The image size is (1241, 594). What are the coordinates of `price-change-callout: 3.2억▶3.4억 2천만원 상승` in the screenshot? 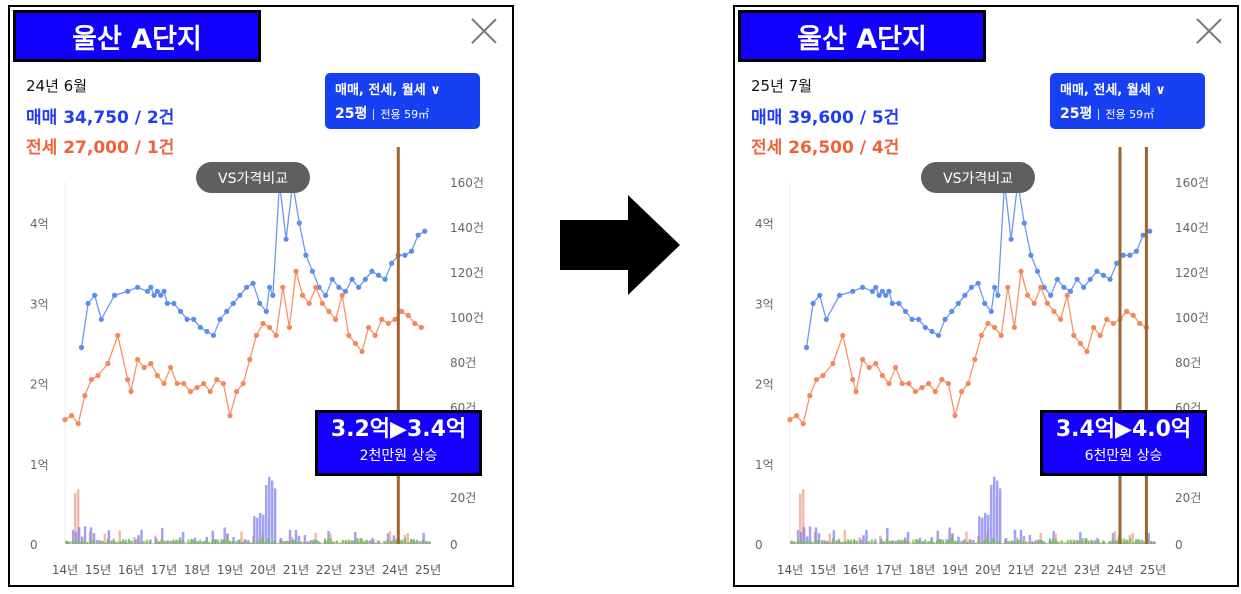 It's located at (398, 443).